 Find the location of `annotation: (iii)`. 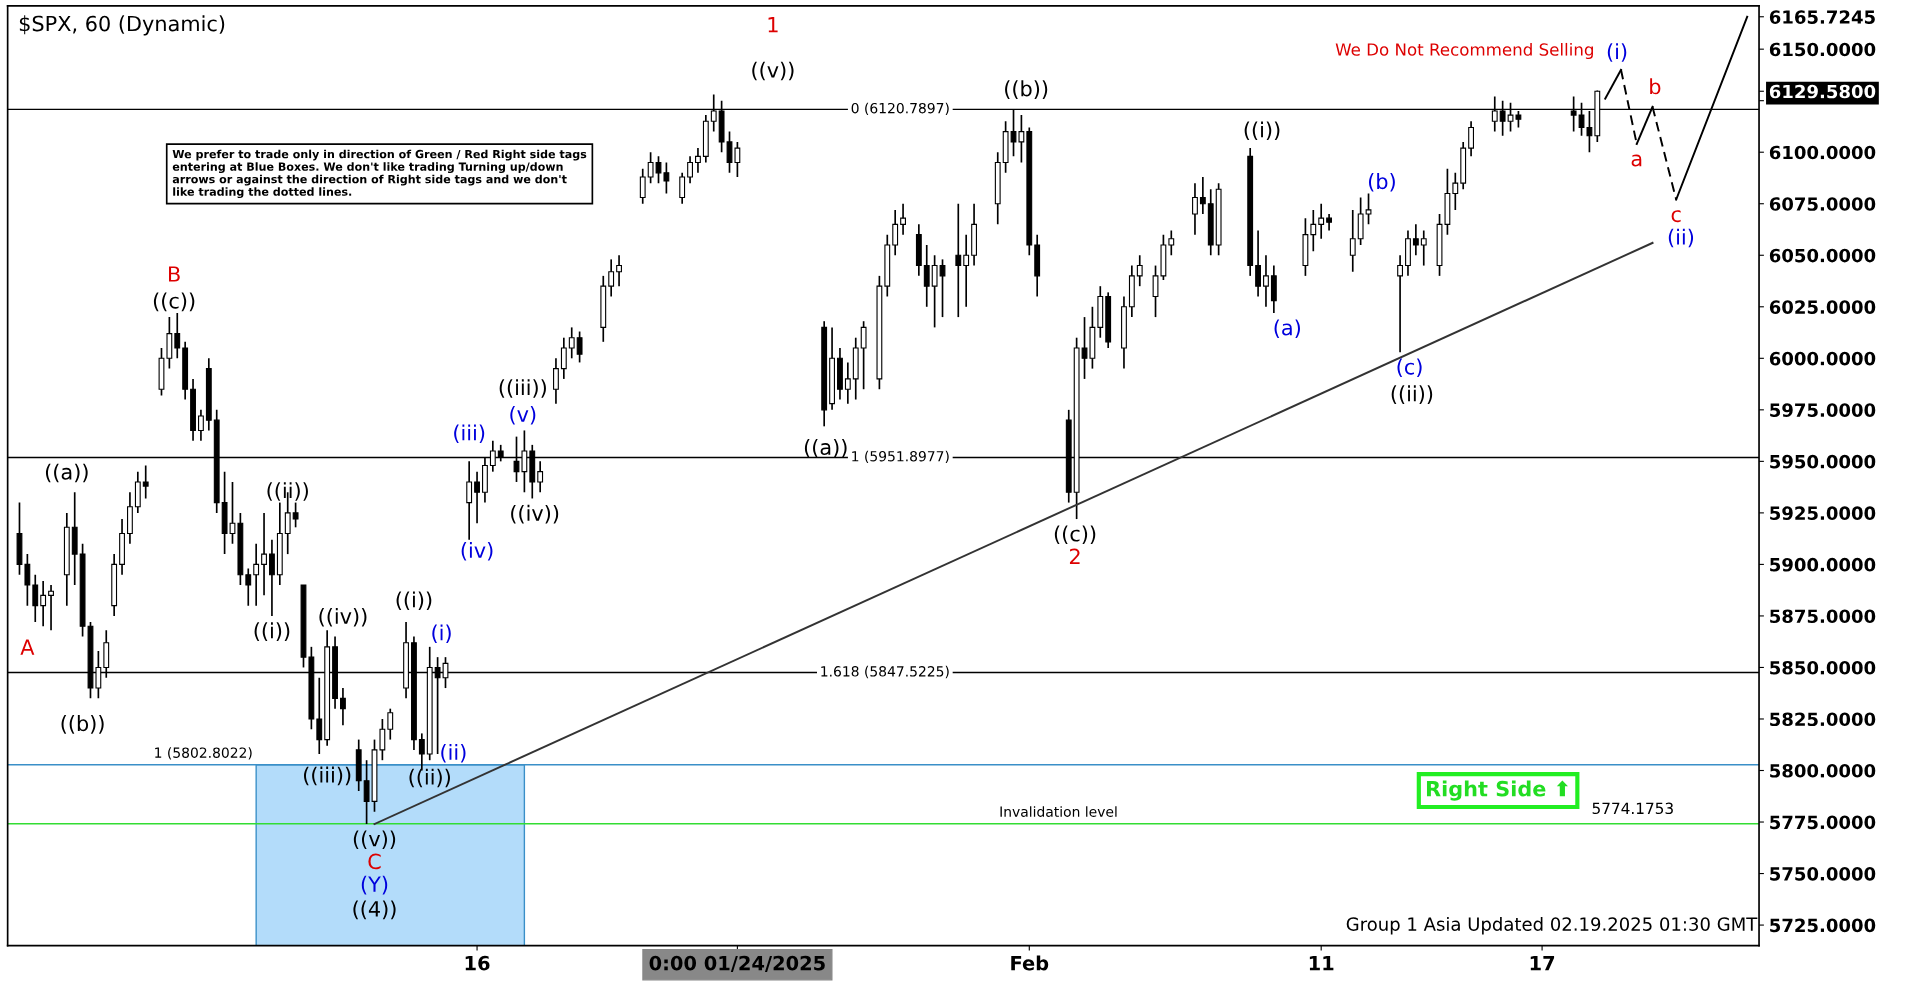

annotation: (iii) is located at coordinates (469, 434).